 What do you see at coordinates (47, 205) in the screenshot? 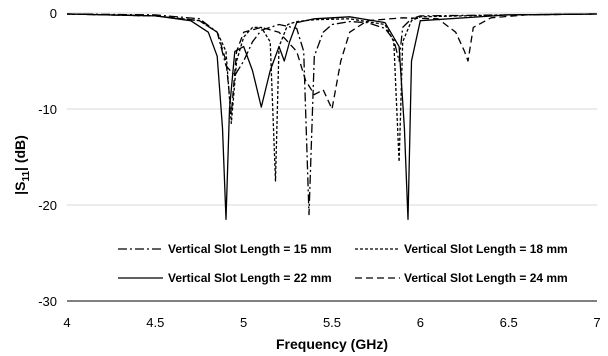
I see `y-tick-label-2: -20` at bounding box center [47, 205].